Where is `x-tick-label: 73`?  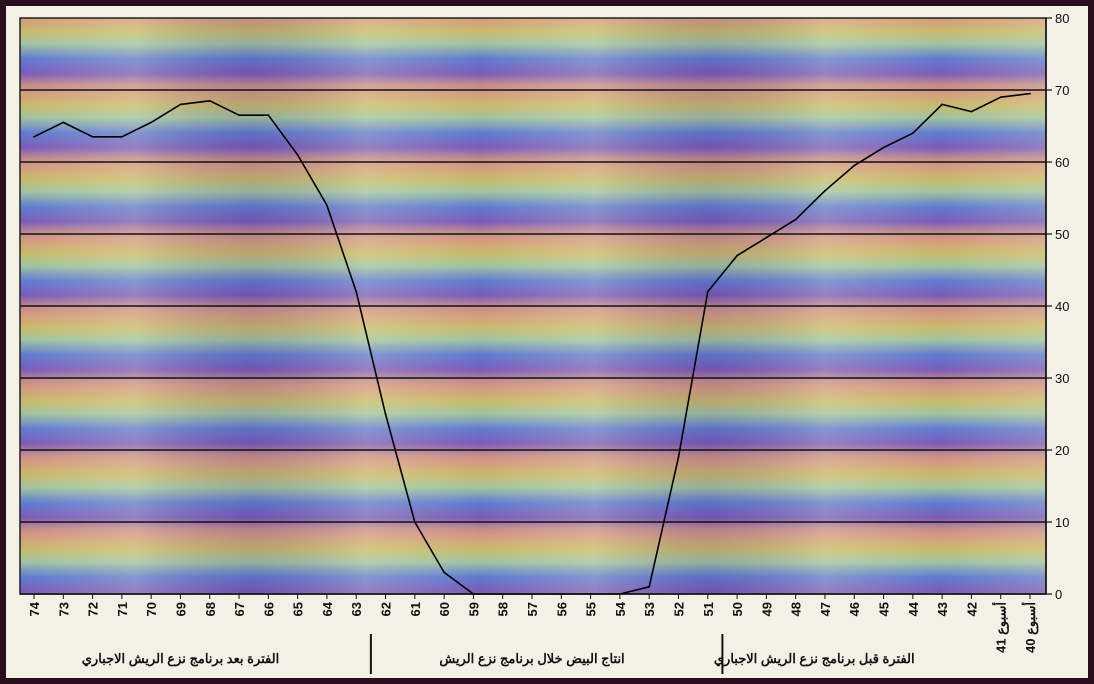
x-tick-label: 73 is located at coordinates (63, 609).